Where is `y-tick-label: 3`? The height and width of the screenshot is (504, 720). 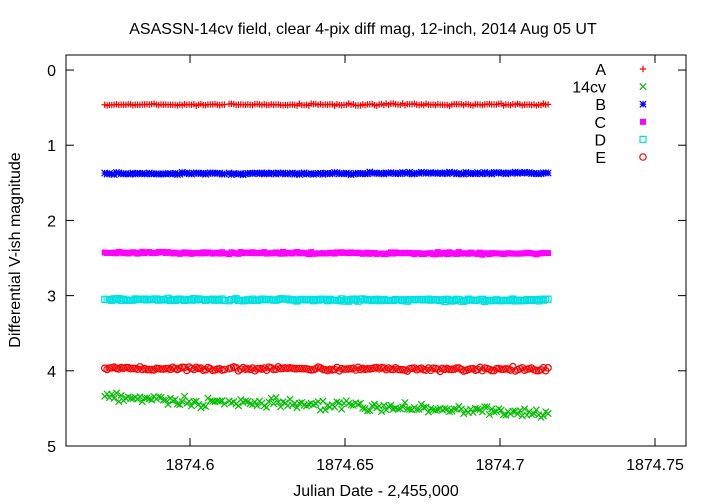 y-tick-label: 3 is located at coordinates (51, 297).